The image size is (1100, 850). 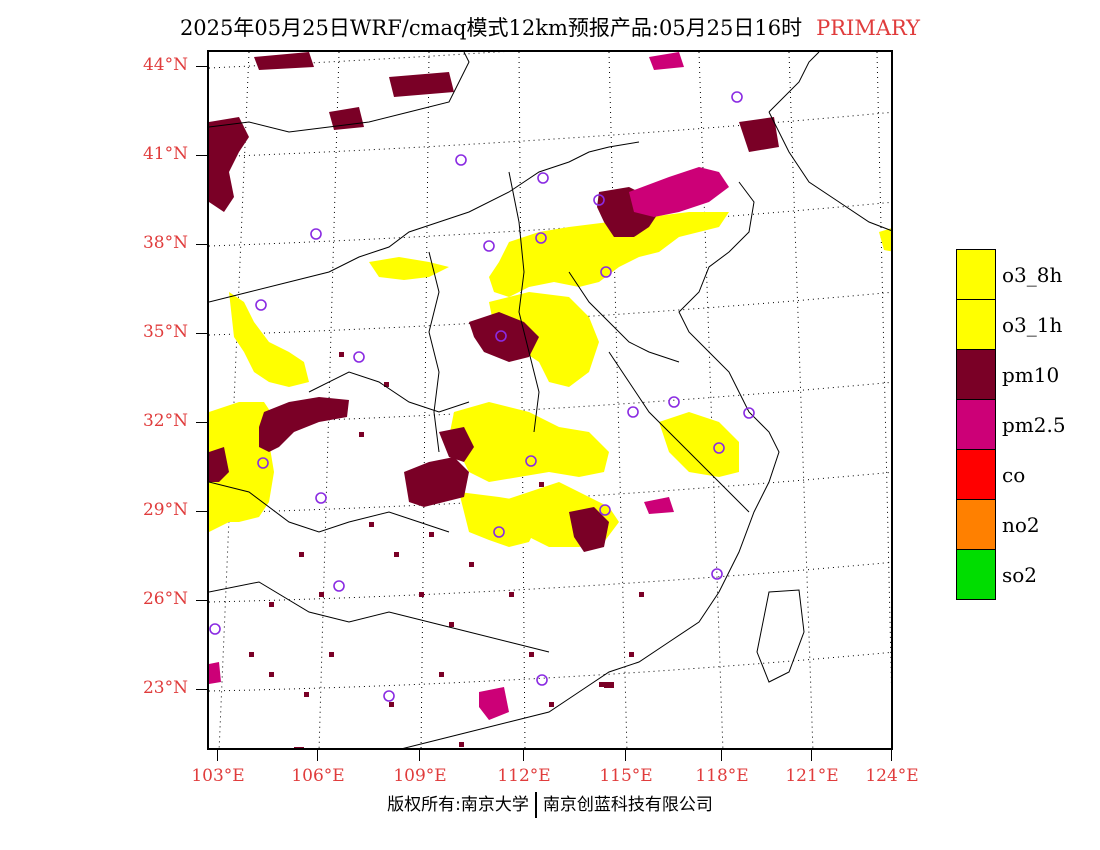 I want to click on title-tag: PRIMARY, so click(x=868, y=28).